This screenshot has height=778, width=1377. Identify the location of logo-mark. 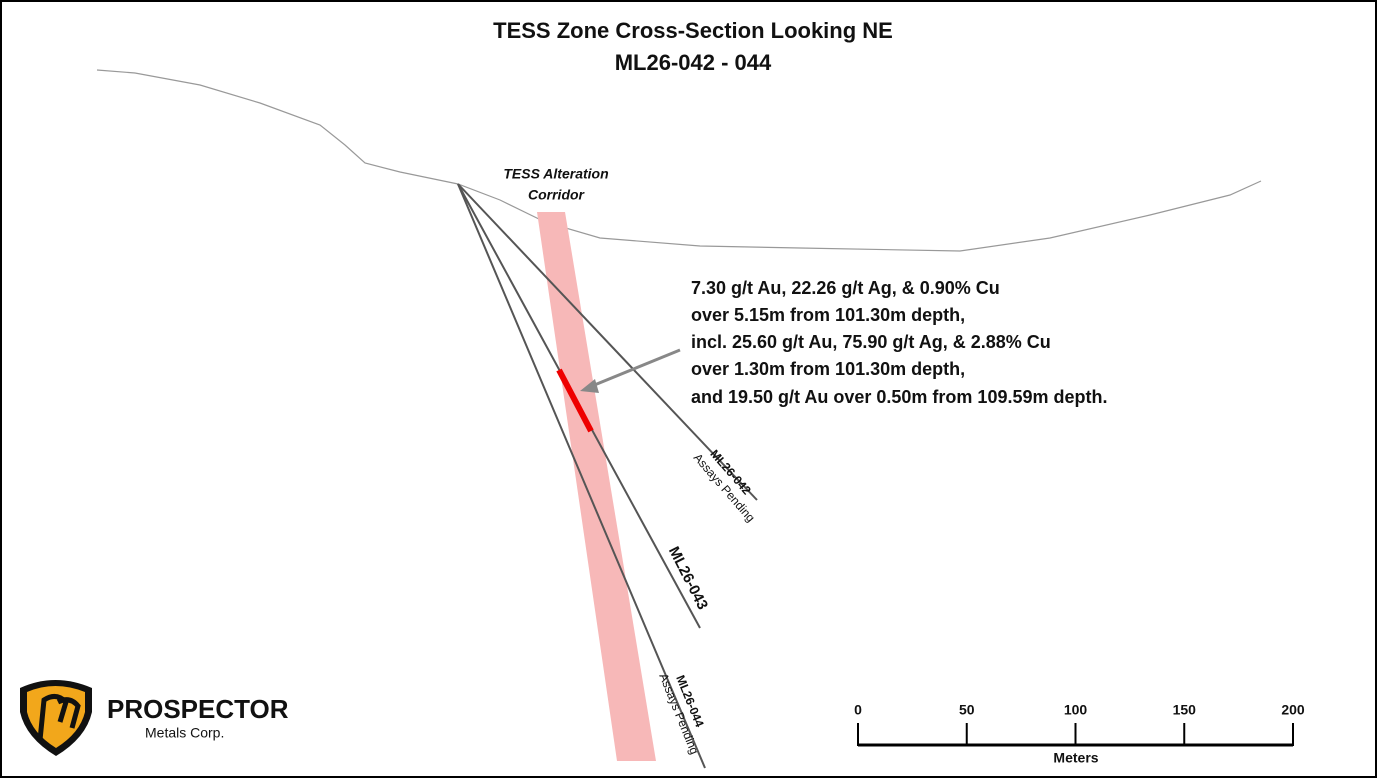
(59, 717).